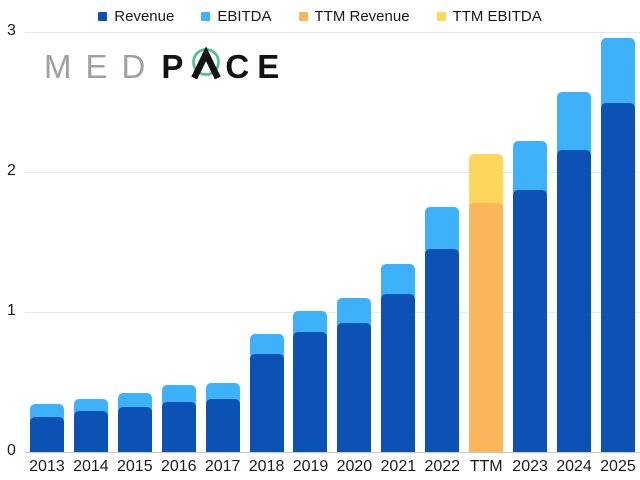  I want to click on bar-2017, so click(222, 417).